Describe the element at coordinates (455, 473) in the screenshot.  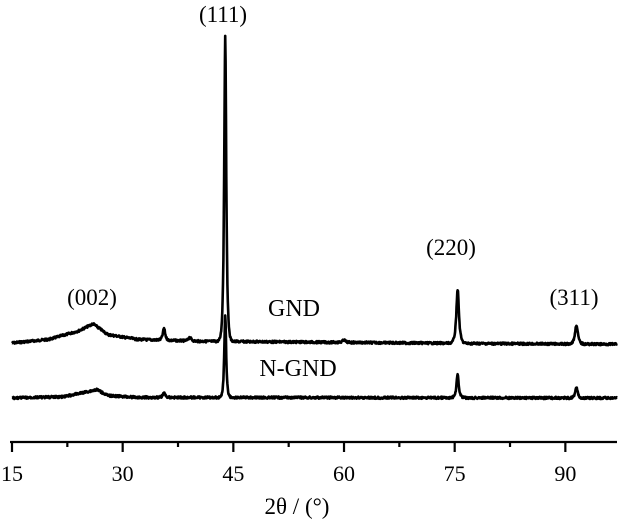
I see `x-tick-label: 75` at that location.